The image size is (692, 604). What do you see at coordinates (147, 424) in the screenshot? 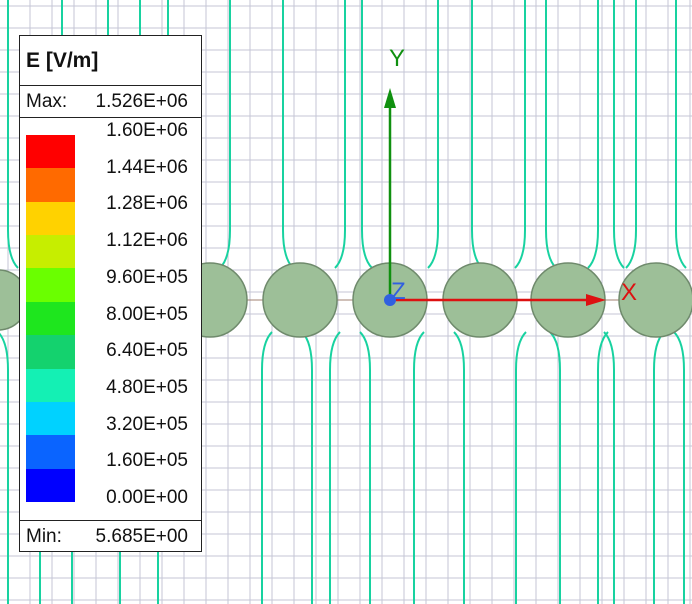
I see `legend-tick-label: 3.20E+05` at bounding box center [147, 424].